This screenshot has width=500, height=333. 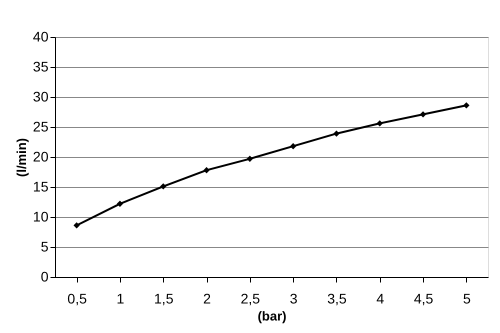 What do you see at coordinates (21, 157) in the screenshot?
I see `y-axis-title: (l/min)` at bounding box center [21, 157].